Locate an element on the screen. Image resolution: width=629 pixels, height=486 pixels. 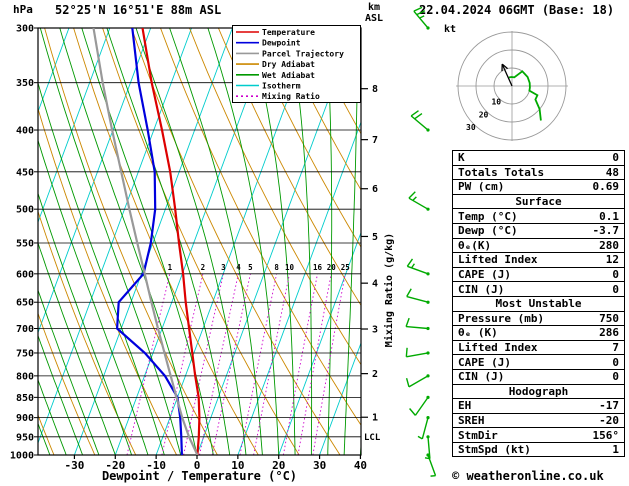
hodograph-ring-label: 10 is located at coordinates (496, 102).